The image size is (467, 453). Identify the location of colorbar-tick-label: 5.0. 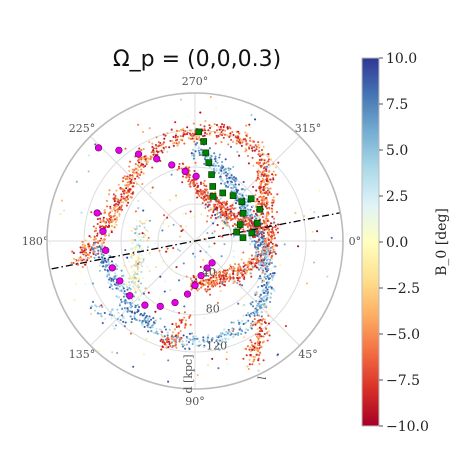
(397, 151).